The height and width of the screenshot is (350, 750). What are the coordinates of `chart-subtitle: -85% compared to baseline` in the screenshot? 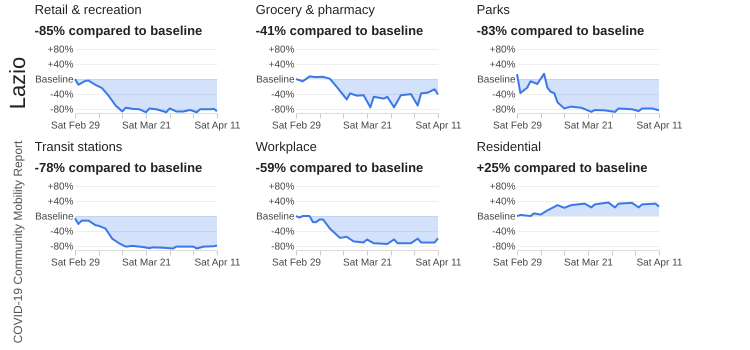 It's located at (118, 30).